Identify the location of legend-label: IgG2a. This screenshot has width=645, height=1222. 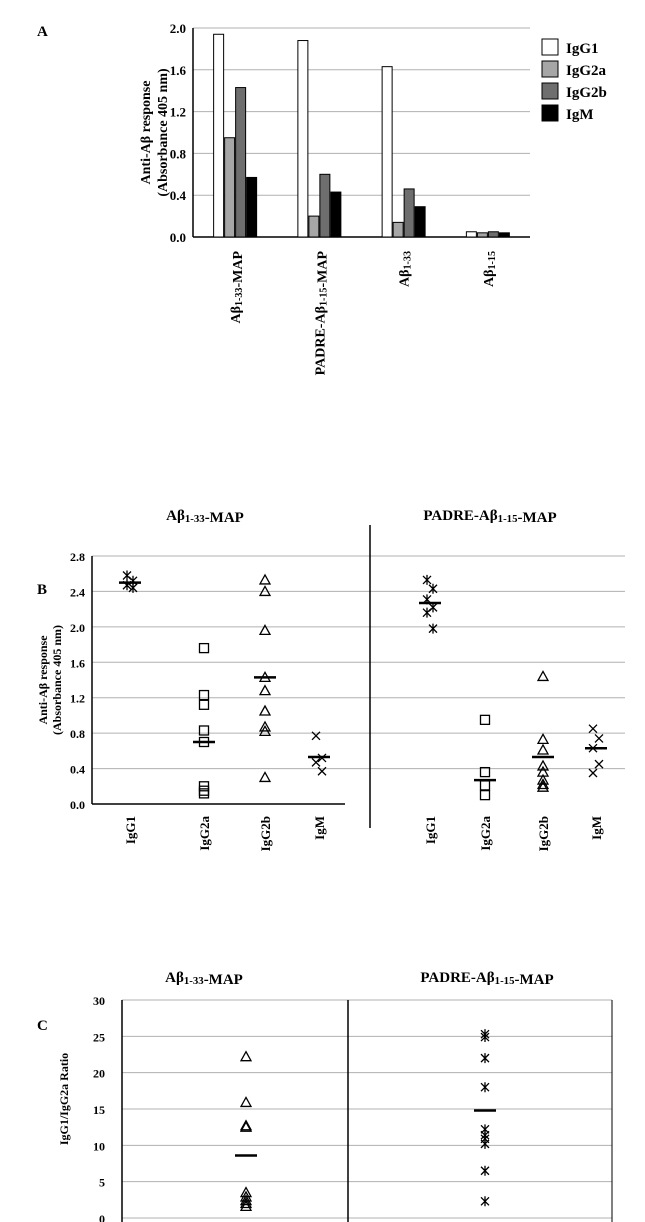
(586, 71).